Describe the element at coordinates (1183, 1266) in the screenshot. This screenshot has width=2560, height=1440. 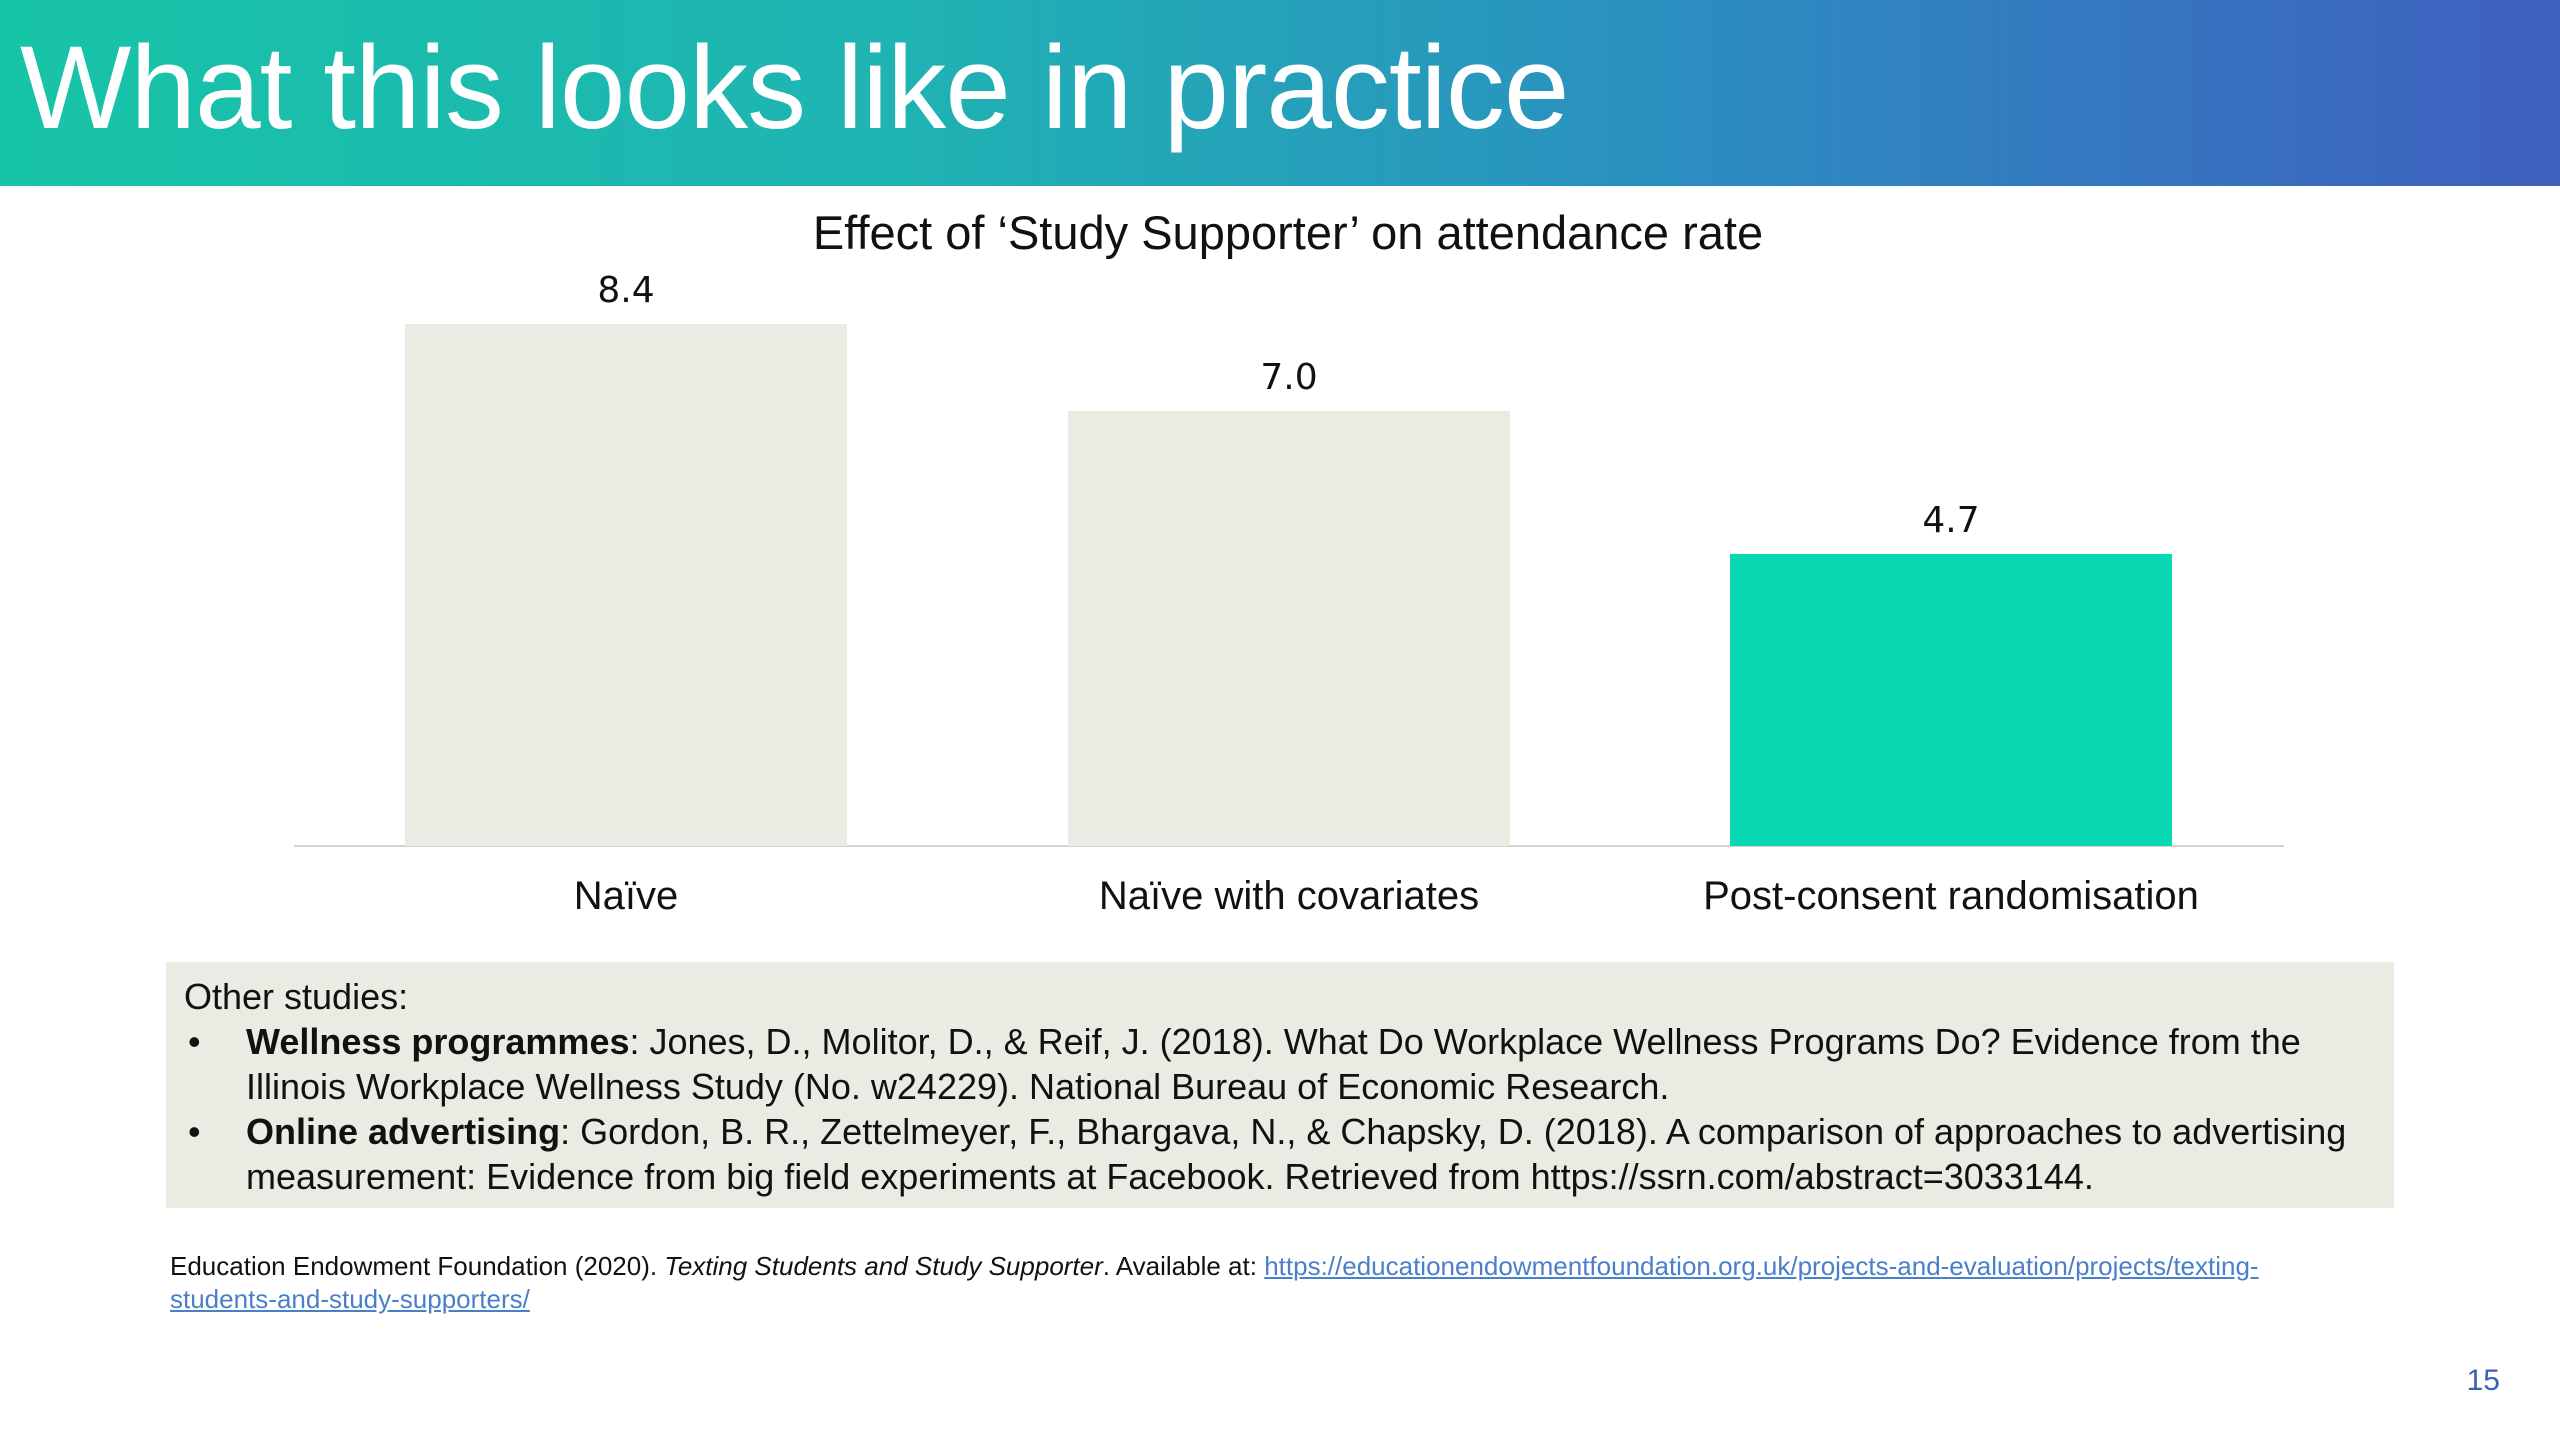
I see `reference-middle: . Available at:` at that location.